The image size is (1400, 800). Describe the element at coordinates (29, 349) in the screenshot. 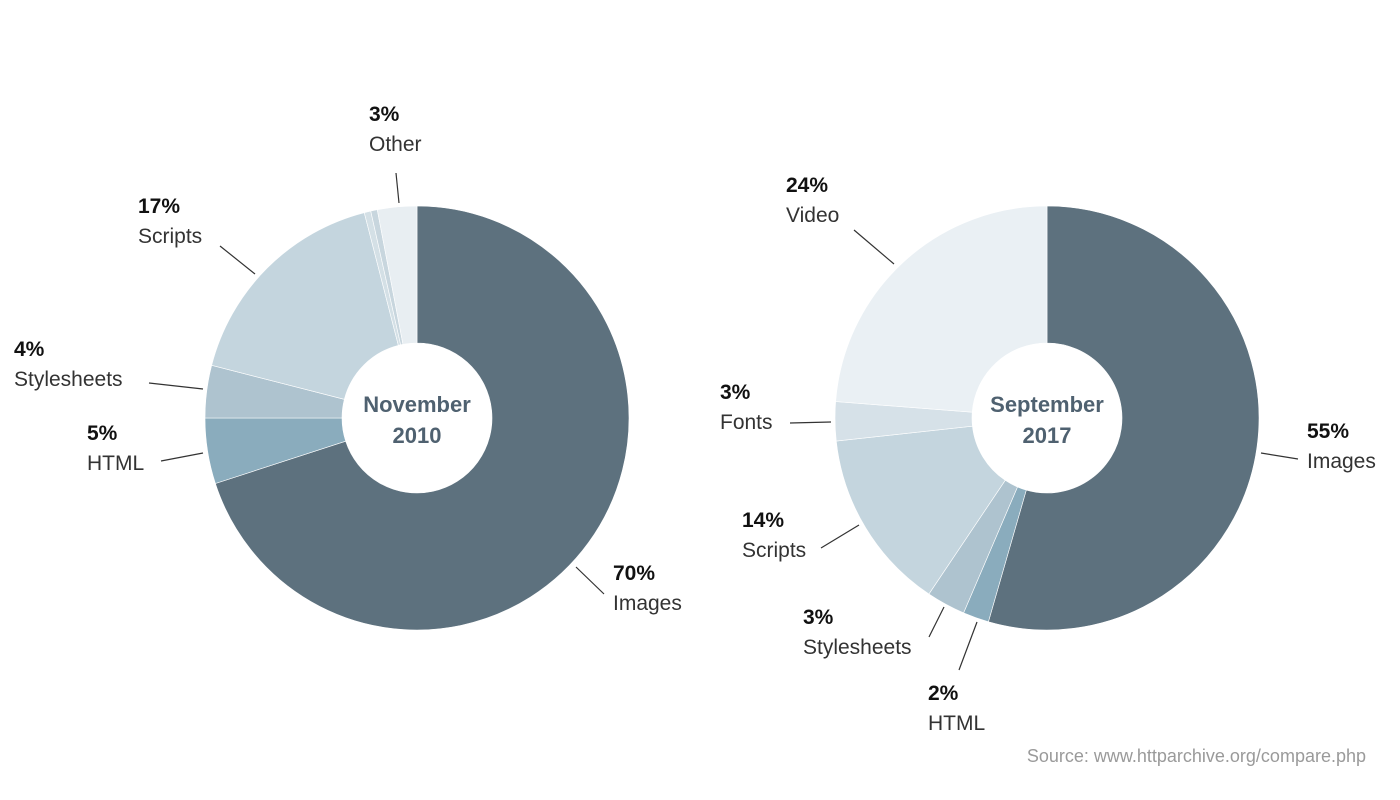

I see `data-label-pct-stylesheets: 4%` at that location.